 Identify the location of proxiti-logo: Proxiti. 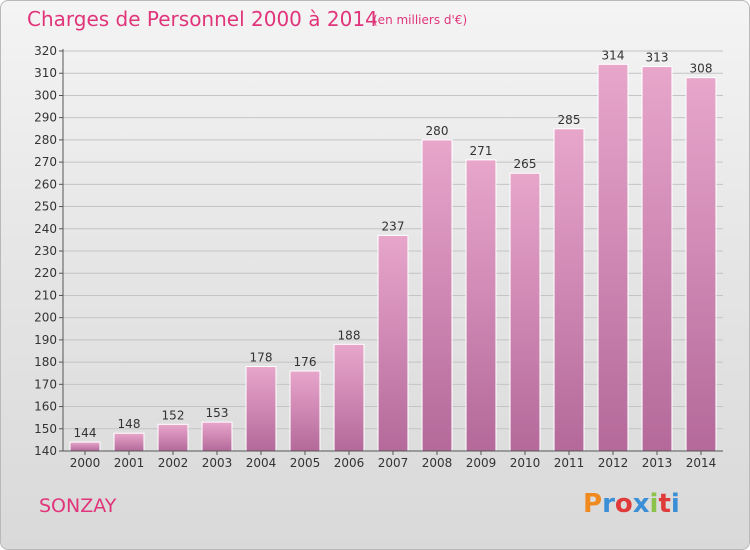
(631, 504).